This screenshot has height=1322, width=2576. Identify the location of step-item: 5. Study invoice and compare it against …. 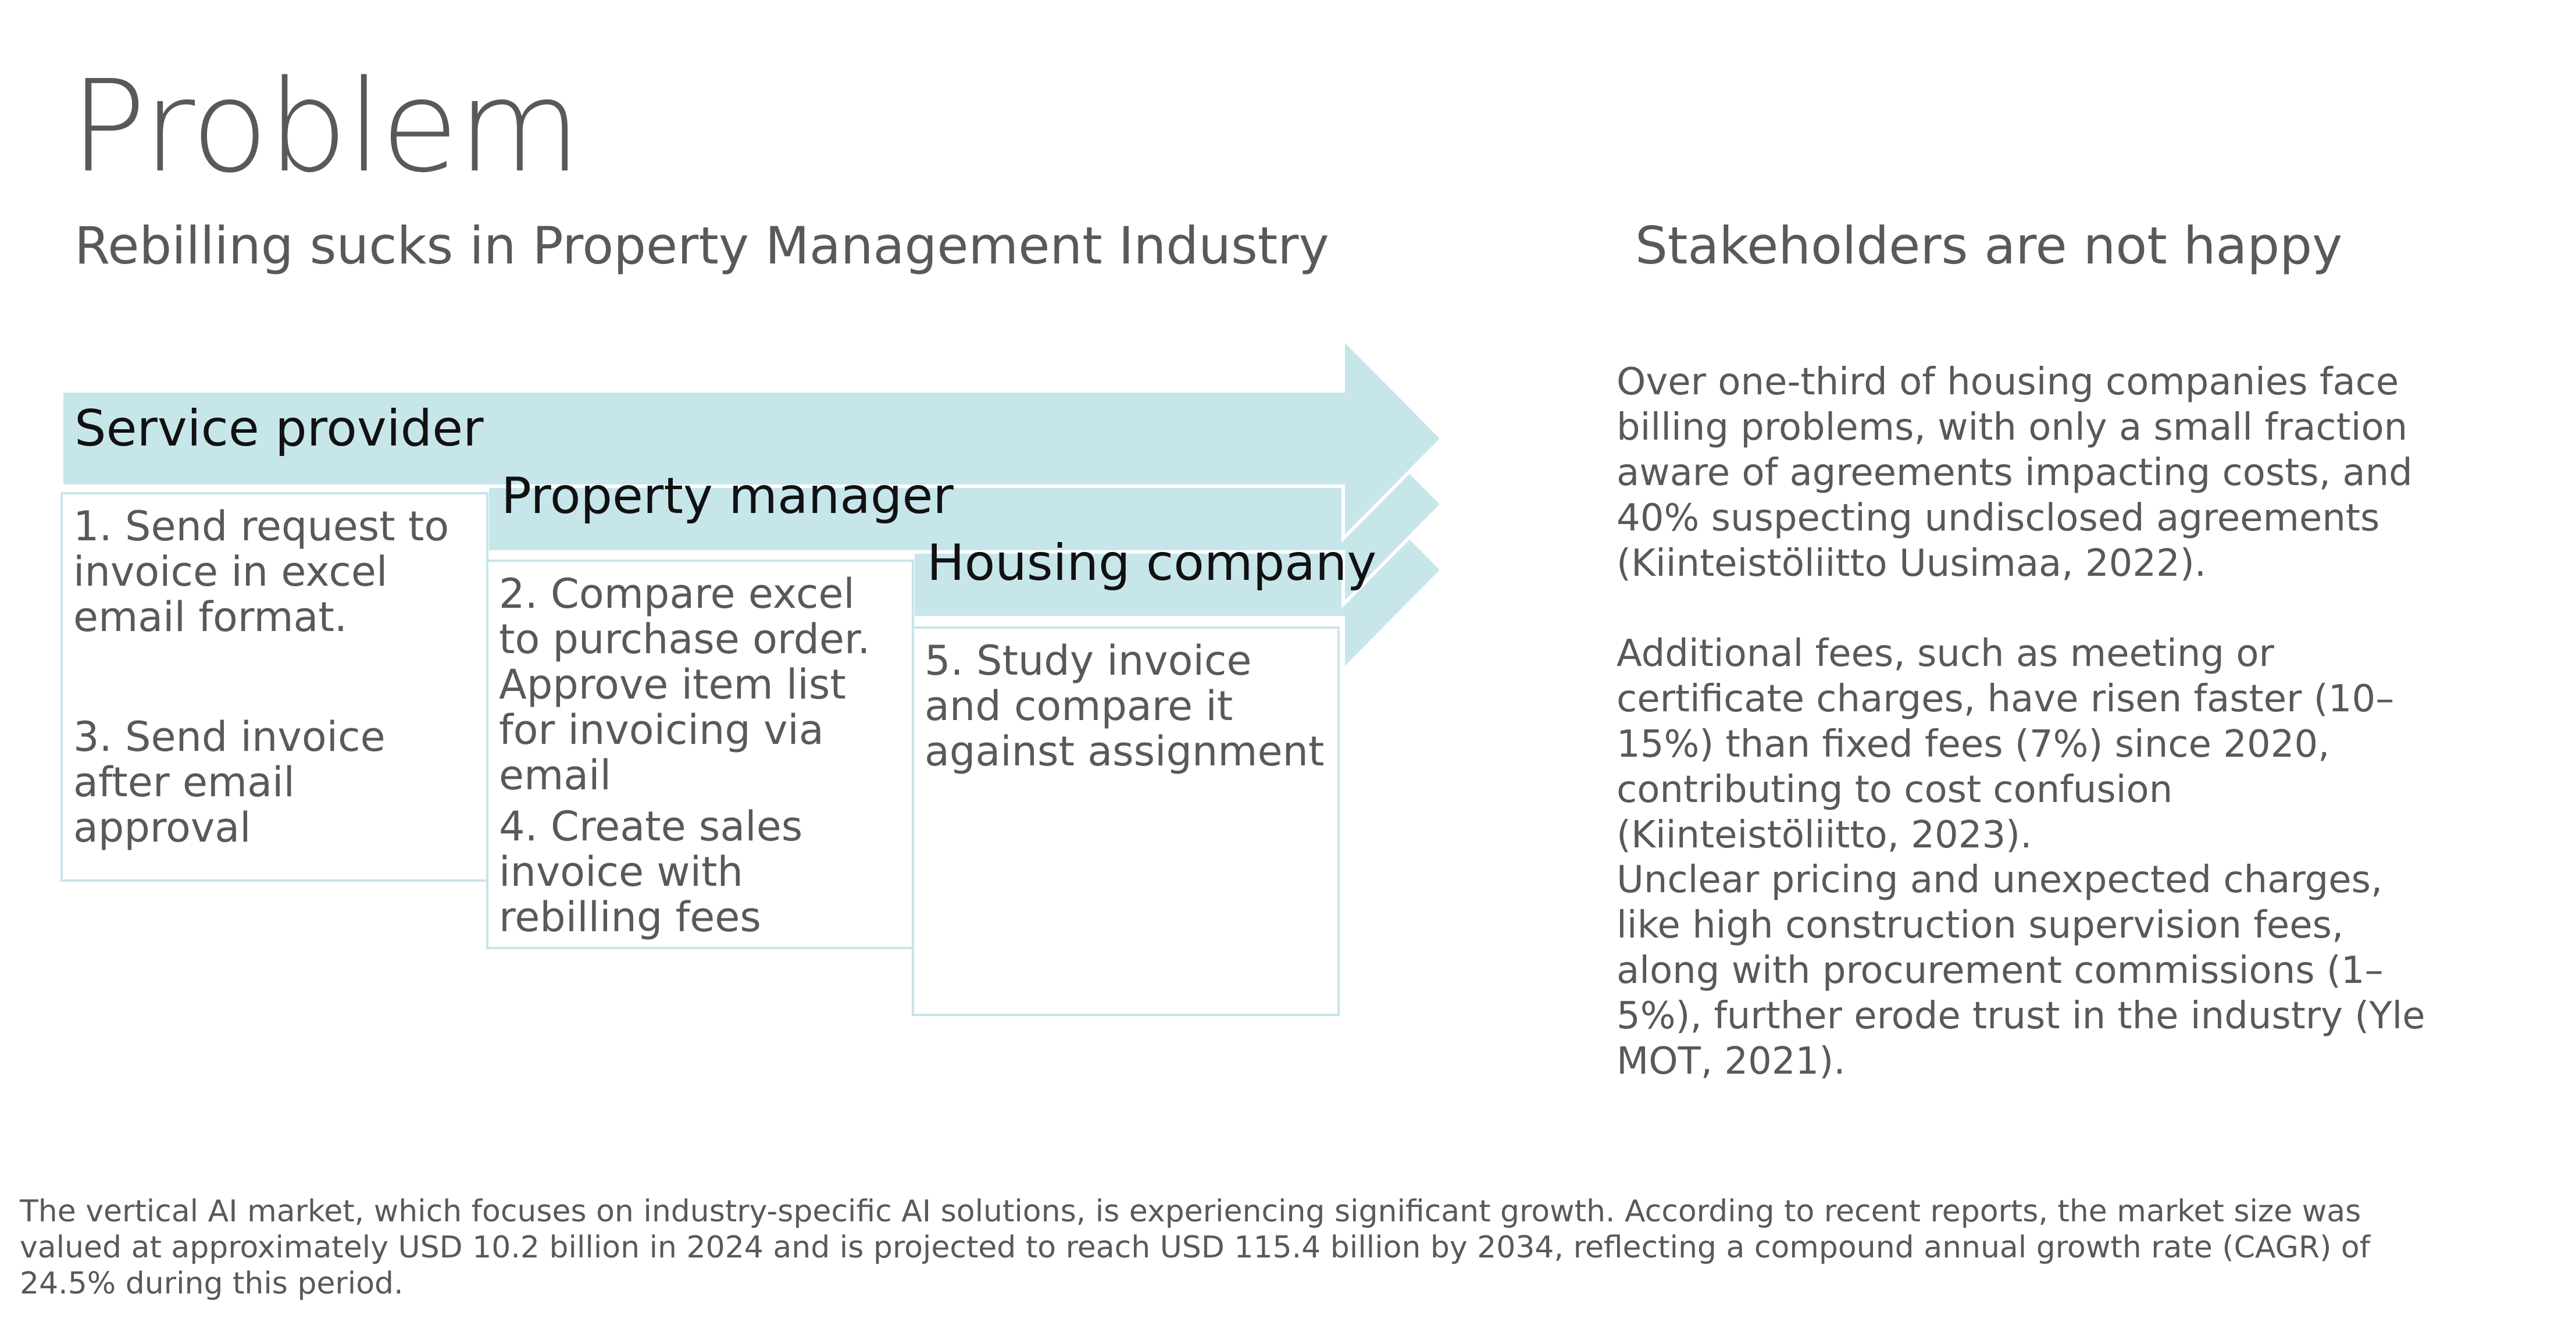
(1125, 706).